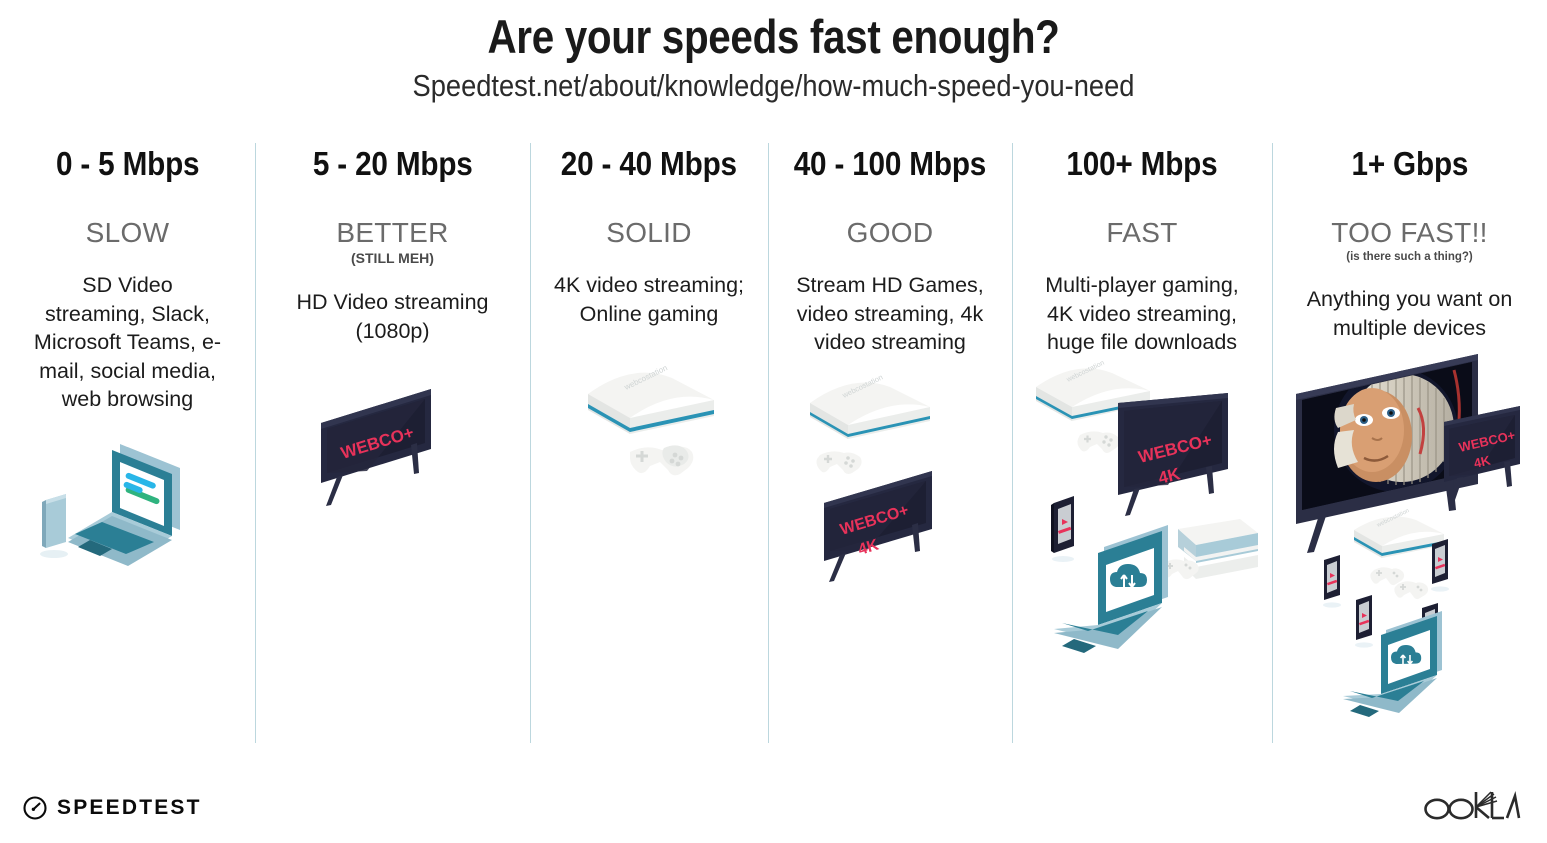  I want to click on tier-rating-group: SOLID, so click(649, 233).